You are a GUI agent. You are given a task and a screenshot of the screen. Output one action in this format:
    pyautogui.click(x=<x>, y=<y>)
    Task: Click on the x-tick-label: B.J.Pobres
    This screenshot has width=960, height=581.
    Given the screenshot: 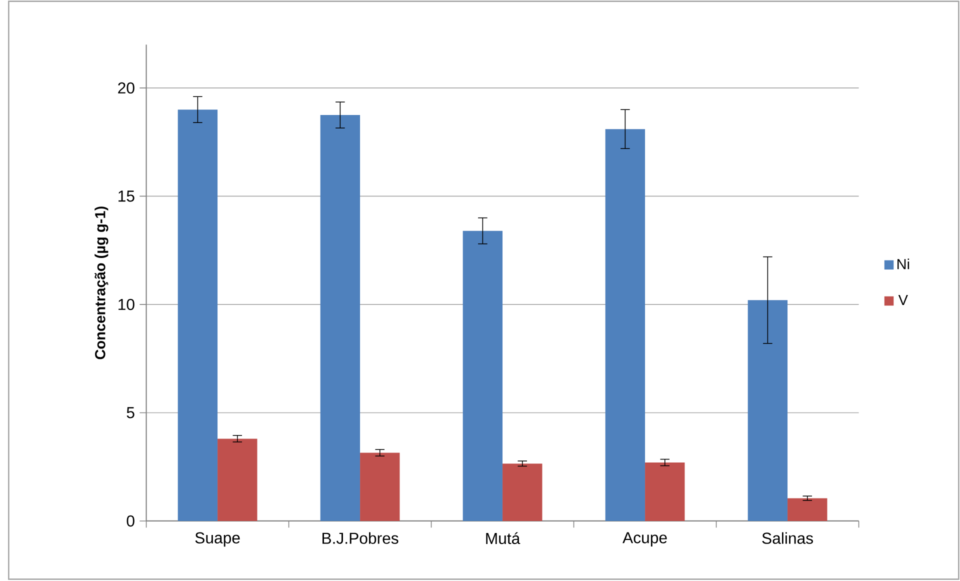 What is the action you would take?
    pyautogui.click(x=360, y=538)
    